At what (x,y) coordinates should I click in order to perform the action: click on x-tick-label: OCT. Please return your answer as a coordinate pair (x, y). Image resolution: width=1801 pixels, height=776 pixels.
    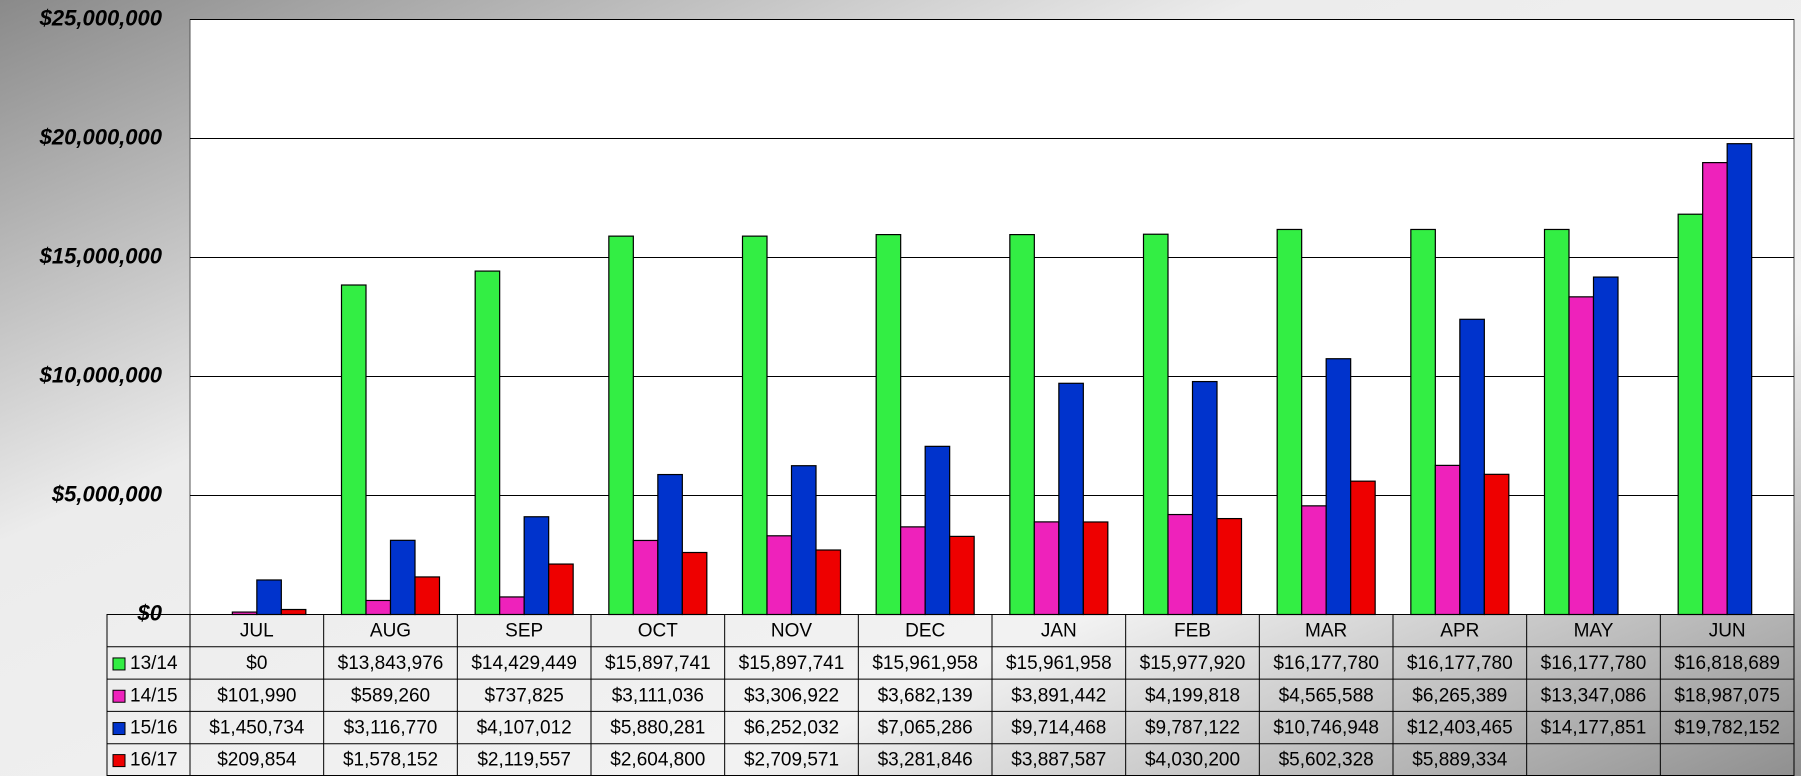
    Looking at the image, I should click on (658, 631).